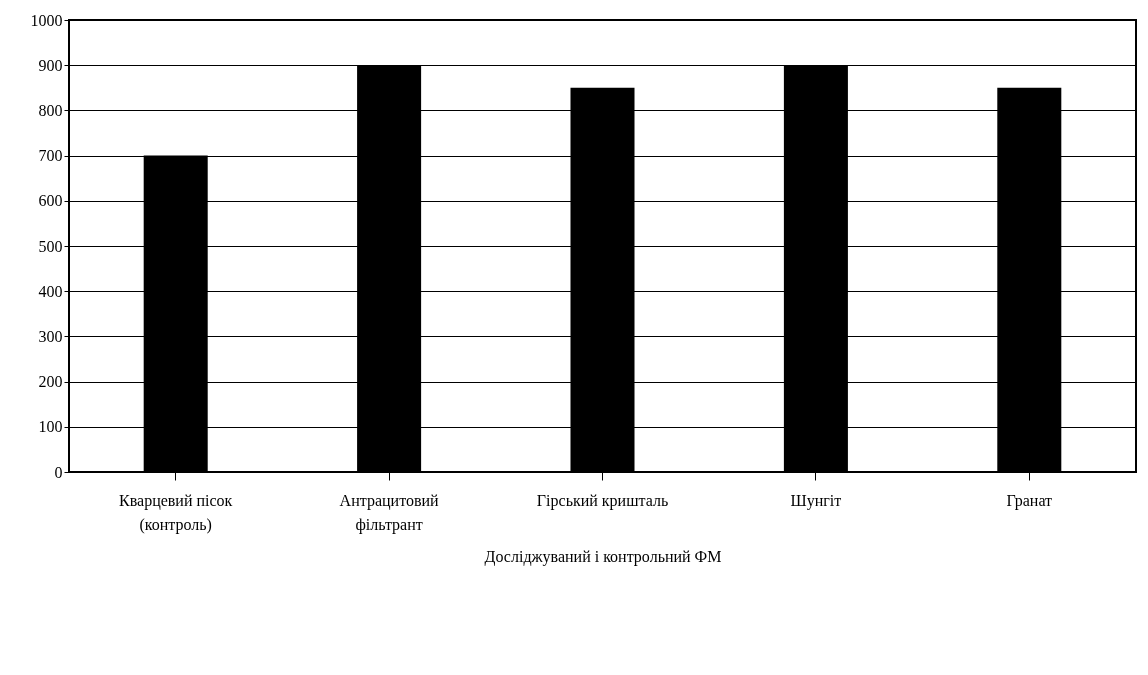  I want to click on y-tick-label: 900, so click(50, 65).